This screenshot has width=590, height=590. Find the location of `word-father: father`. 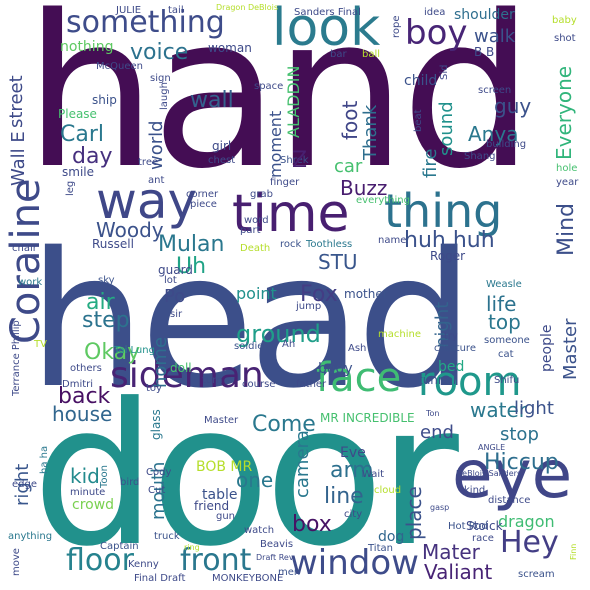

word-father: father is located at coordinates (311, 384).